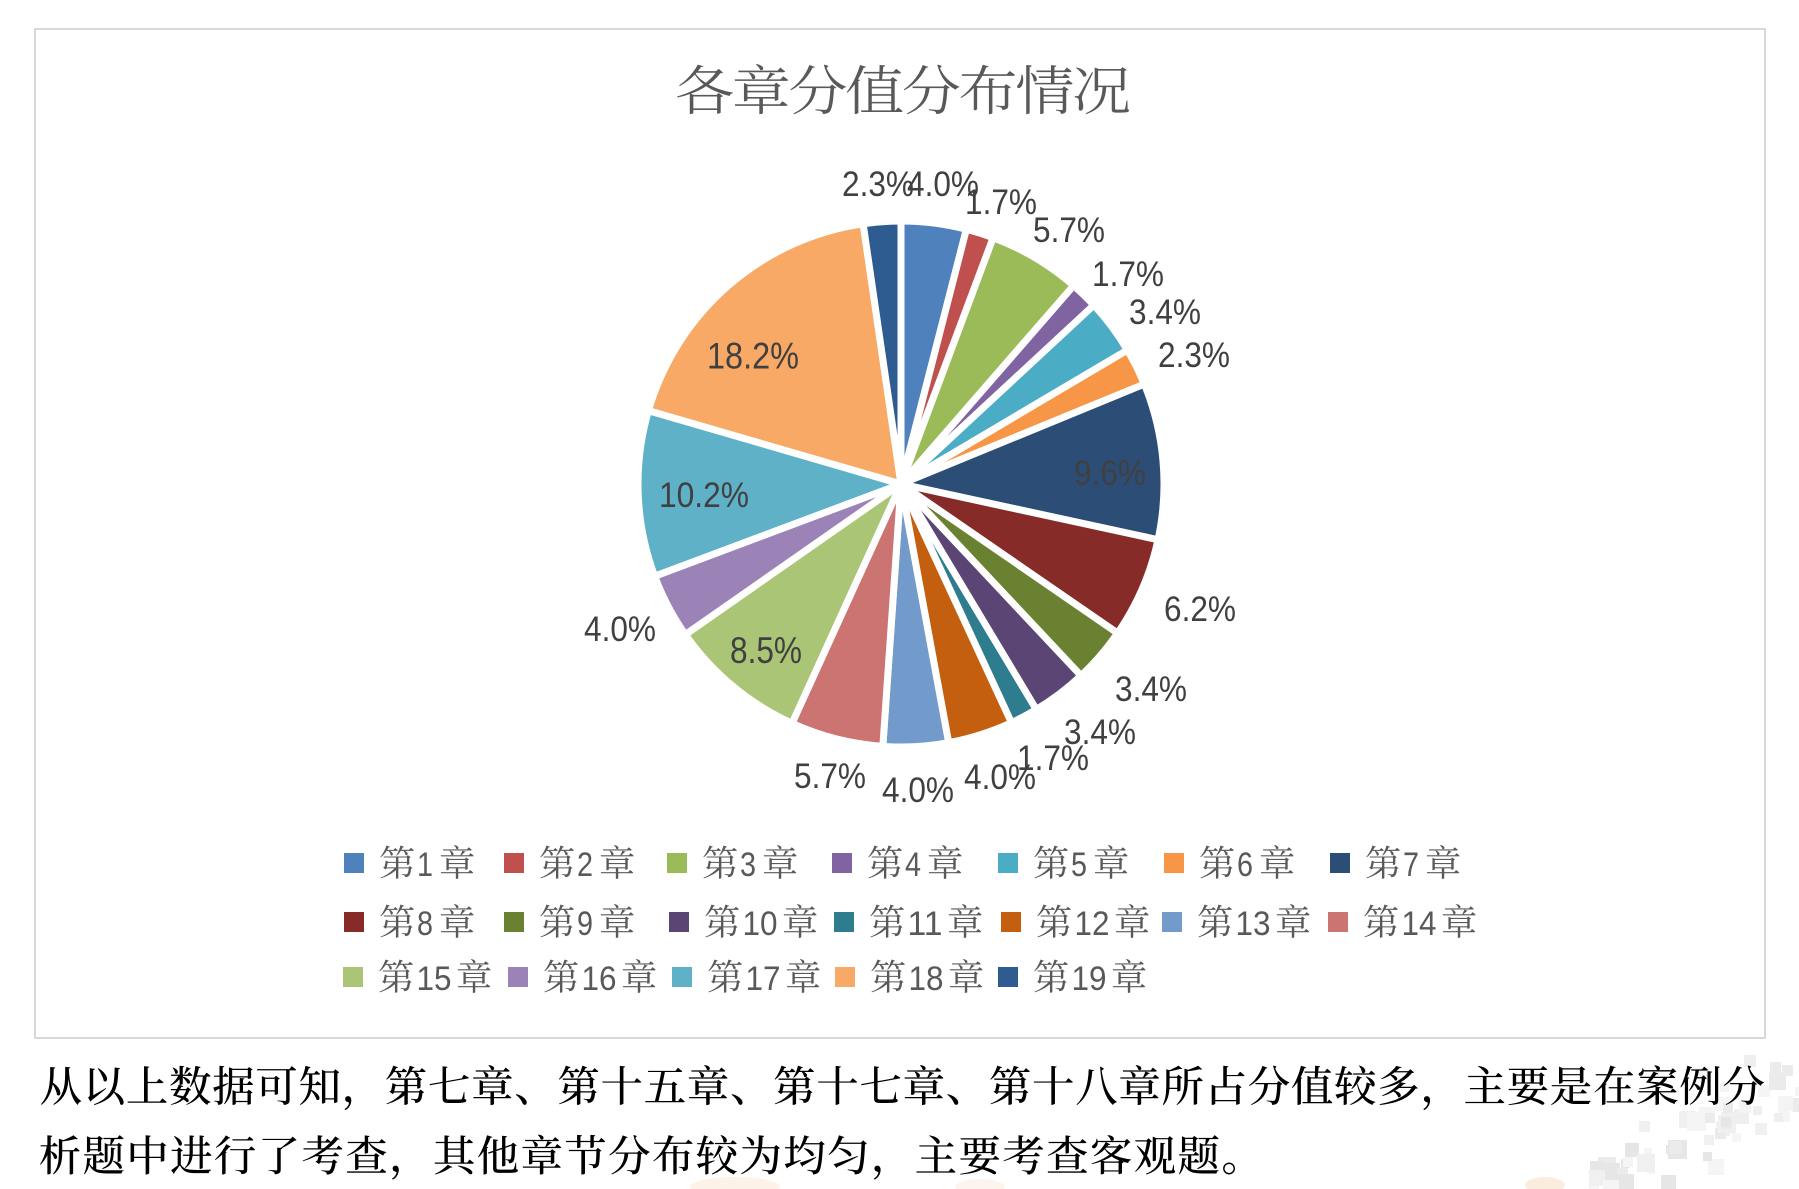 This screenshot has width=1799, height=1189. What do you see at coordinates (1245, 865) in the screenshot?
I see `svg-text: 6` at bounding box center [1245, 865].